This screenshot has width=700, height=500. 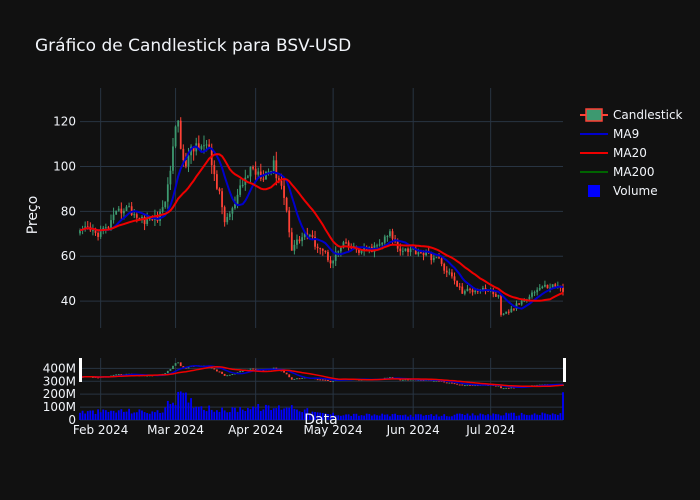 I want to click on legend: Candlestick MA9 MA20 MA200 Volume, so click(x=631, y=153).